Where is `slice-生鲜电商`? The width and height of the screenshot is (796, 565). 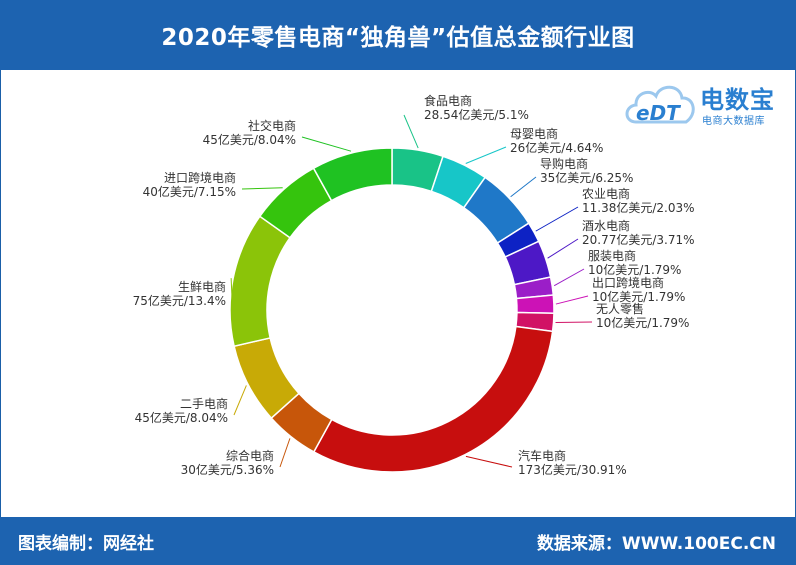 slice-生鲜电商 is located at coordinates (260, 281).